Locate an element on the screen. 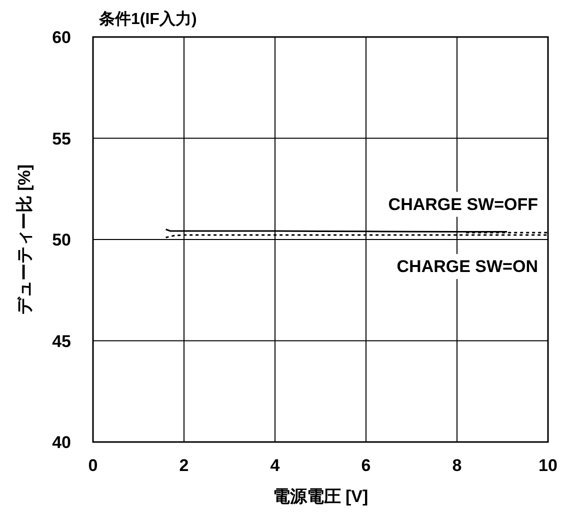 The height and width of the screenshot is (515, 571). series-label: CHARGE SW=OFF is located at coordinates (463, 204).